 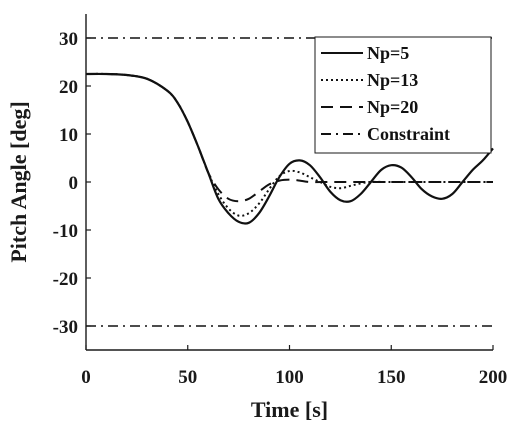 I want to click on legend-label: Np=20, so click(x=392, y=107).